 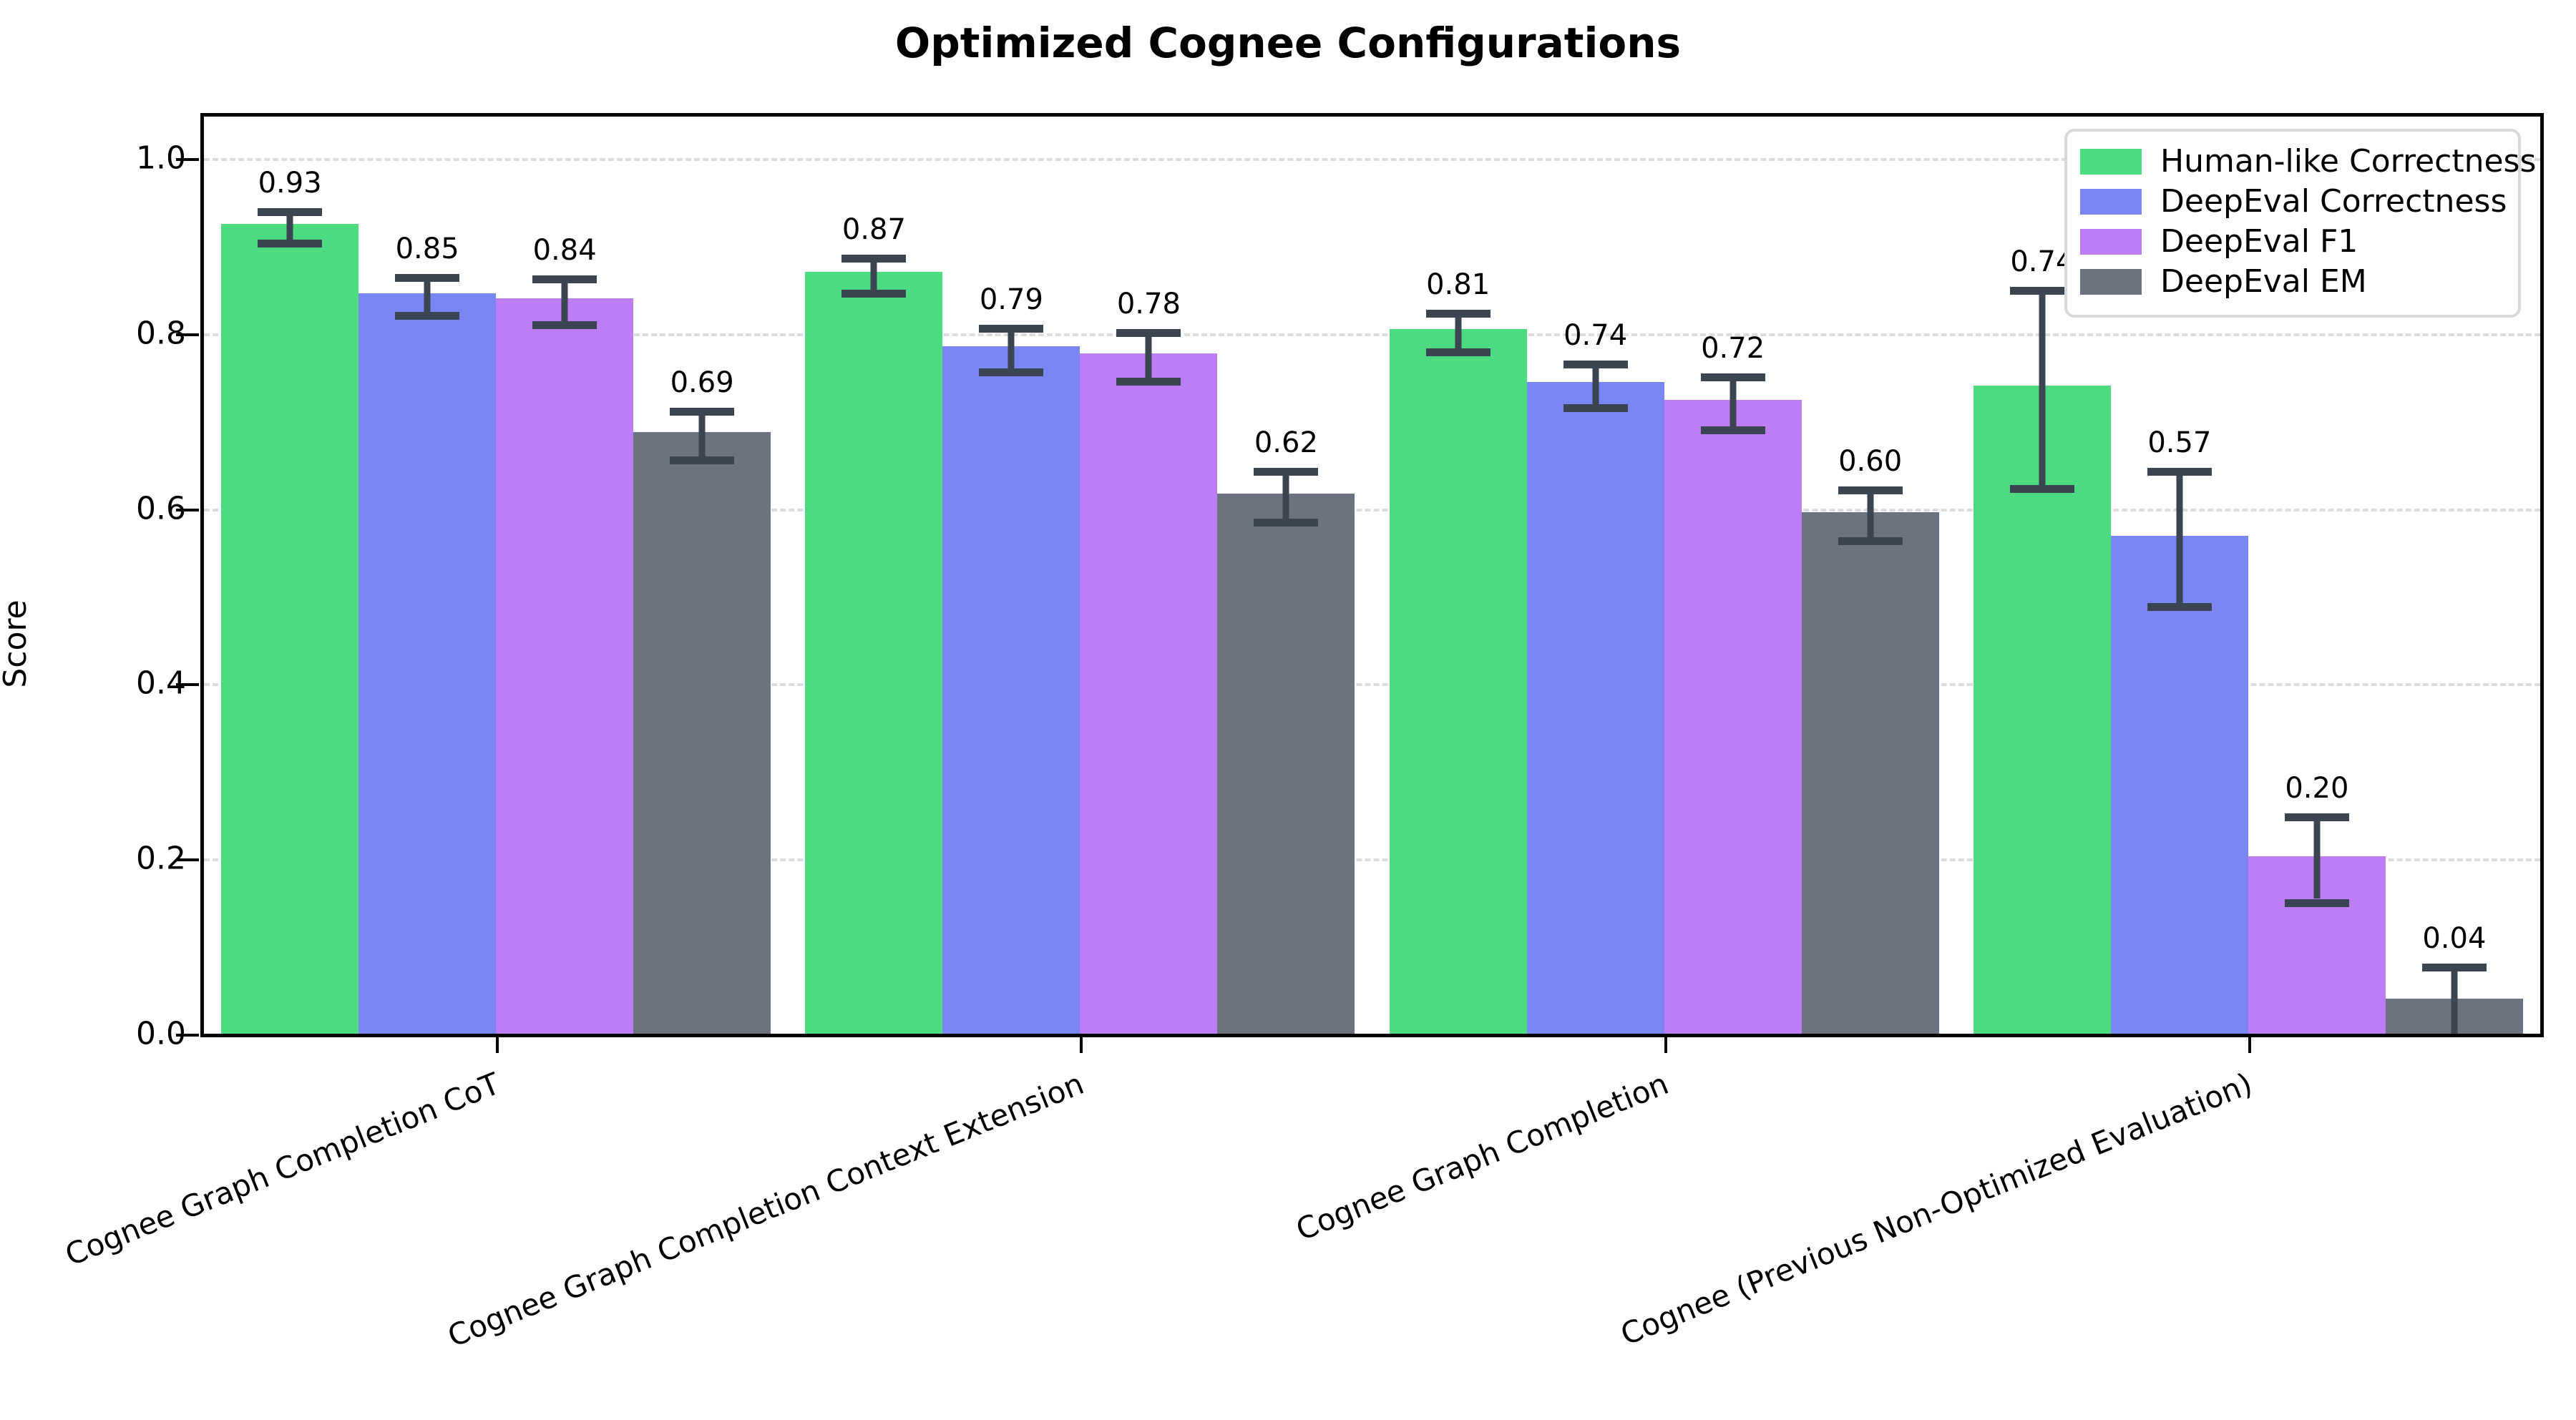 I want to click on bar-value-label: 0.72, so click(x=1733, y=349).